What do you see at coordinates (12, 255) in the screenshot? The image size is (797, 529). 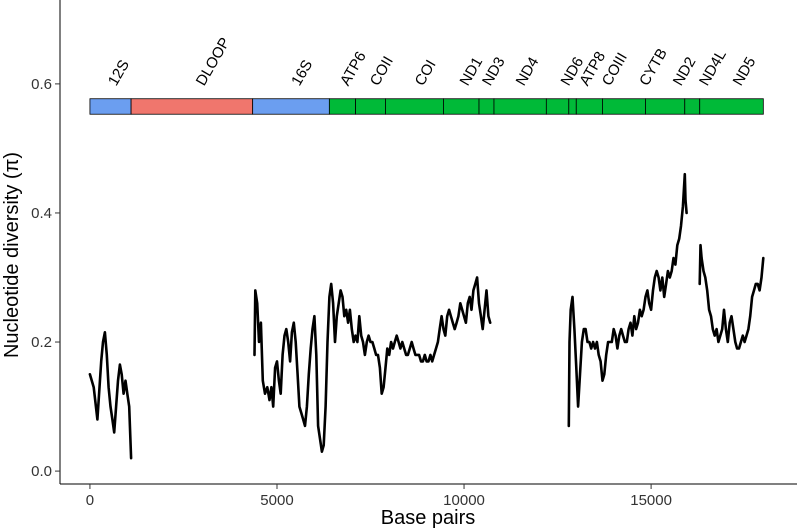 I see `y-axis-title: Nucleotide diversity (π)` at bounding box center [12, 255].